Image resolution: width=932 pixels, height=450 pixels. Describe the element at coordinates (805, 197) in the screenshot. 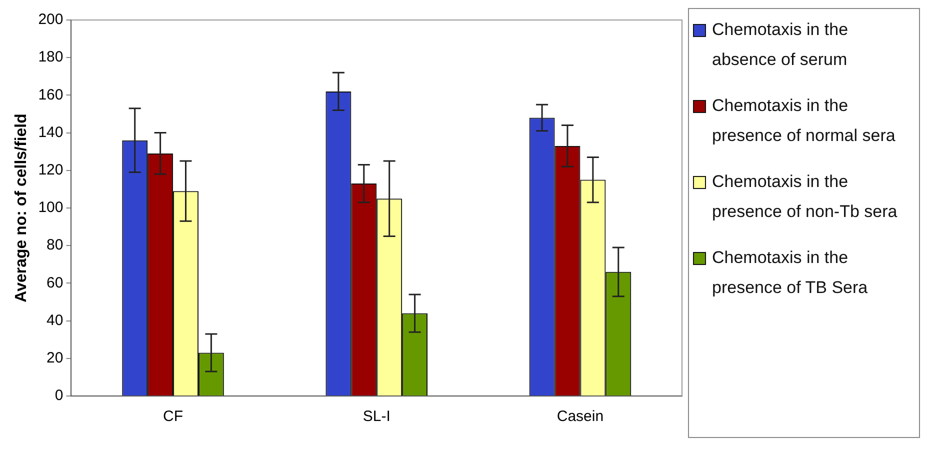

I see `legend-label: Chemotaxis in the presence of non-Tb sera` at that location.